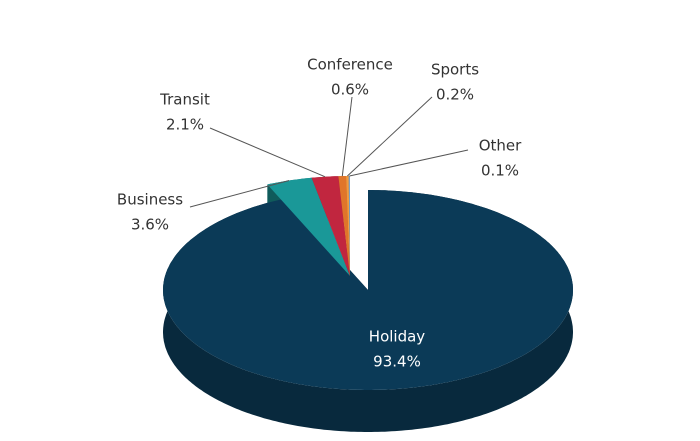 The width and height of the screenshot is (700, 441). I want to click on slice-label: Sports, so click(455, 70).